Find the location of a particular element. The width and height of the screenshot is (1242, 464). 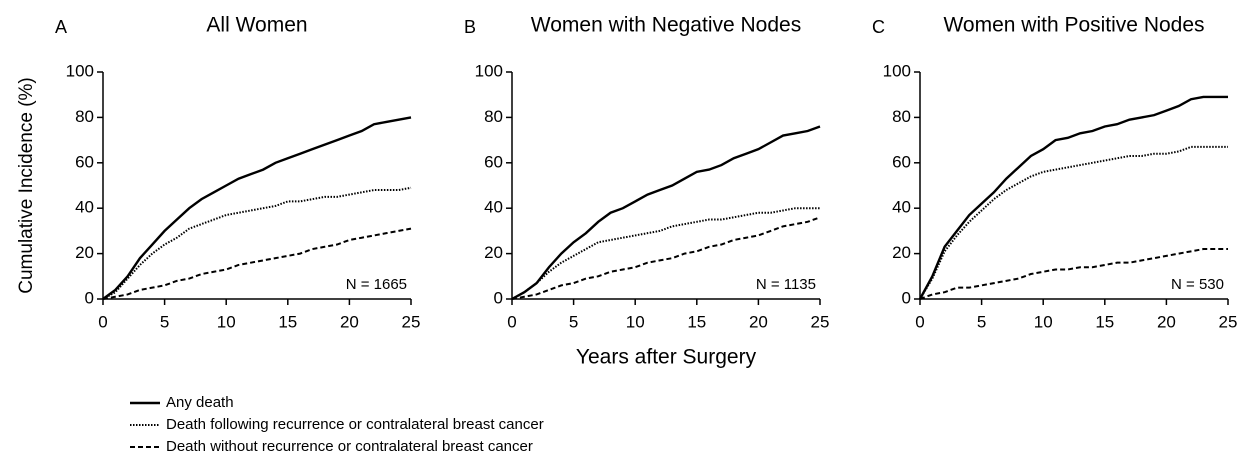

chart-title: Women with Negative Nodes is located at coordinates (666, 25).